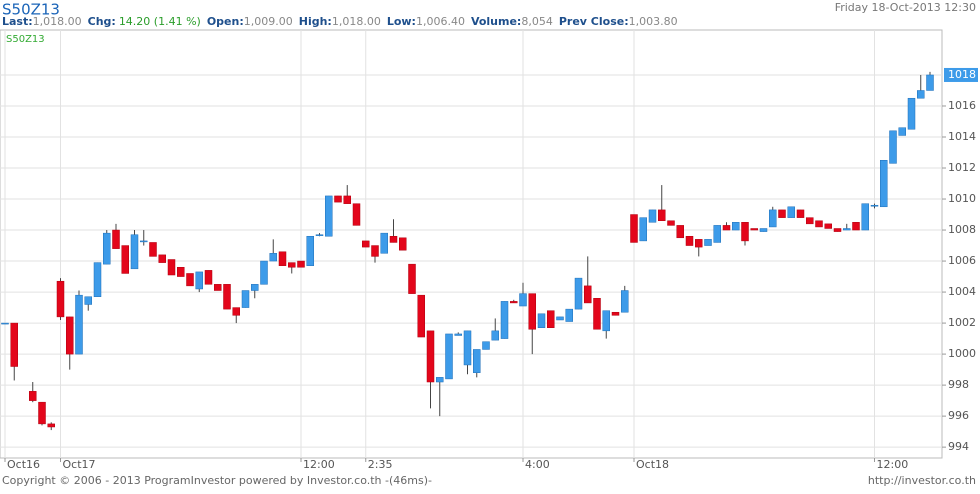 Image resolution: width=980 pixels, height=494 pixels. What do you see at coordinates (594, 21) in the screenshot?
I see `field-label: Prev Close:` at bounding box center [594, 21].